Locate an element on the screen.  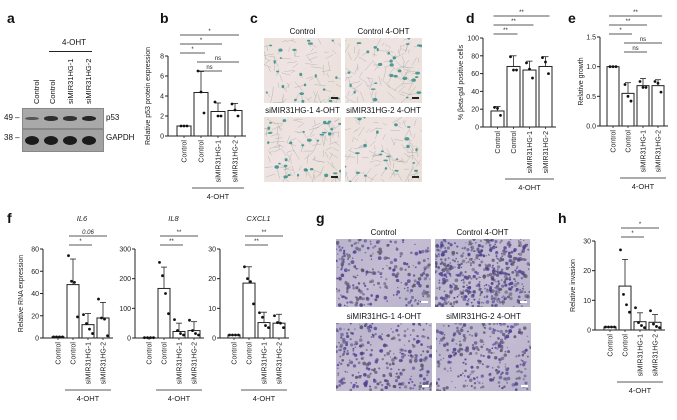
beta-gal-title: siMIR31HG-1 4-OHT is located at coordinates (302, 110).